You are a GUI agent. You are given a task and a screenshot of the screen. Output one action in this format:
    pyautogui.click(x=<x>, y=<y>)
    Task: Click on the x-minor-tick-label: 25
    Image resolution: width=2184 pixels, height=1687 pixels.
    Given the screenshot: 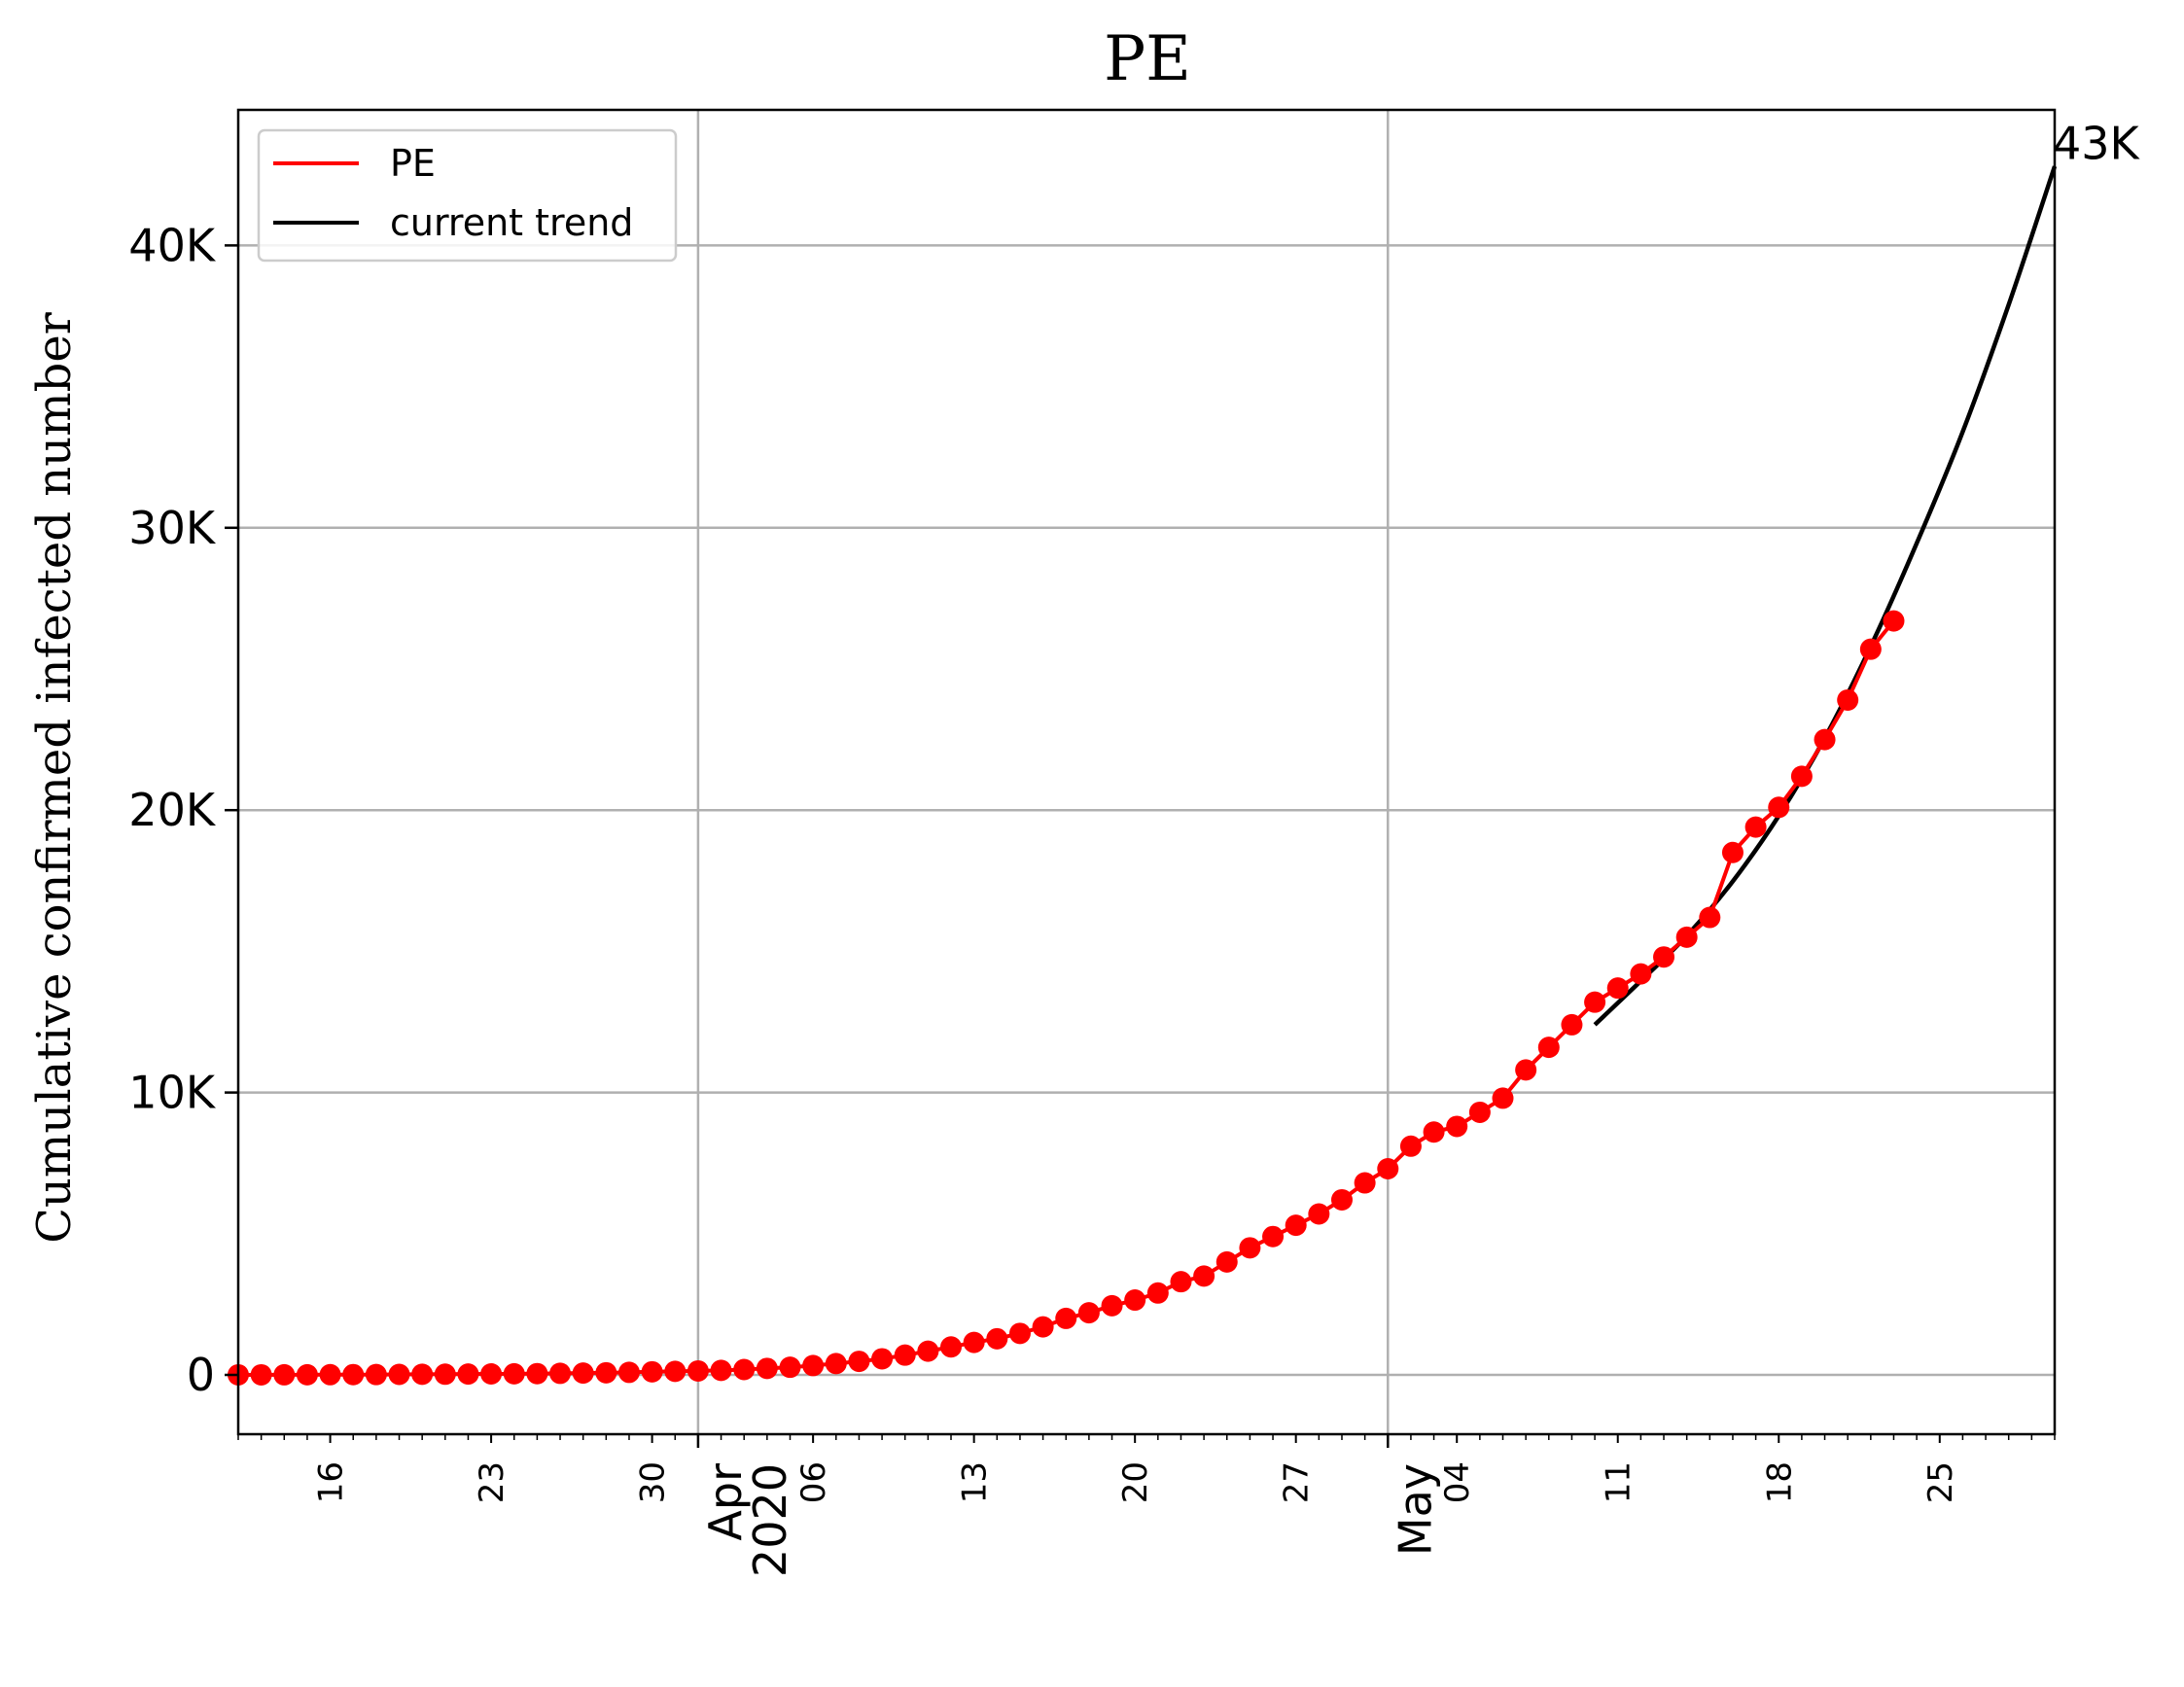 What is the action you would take?
    pyautogui.click(x=1940, y=1482)
    